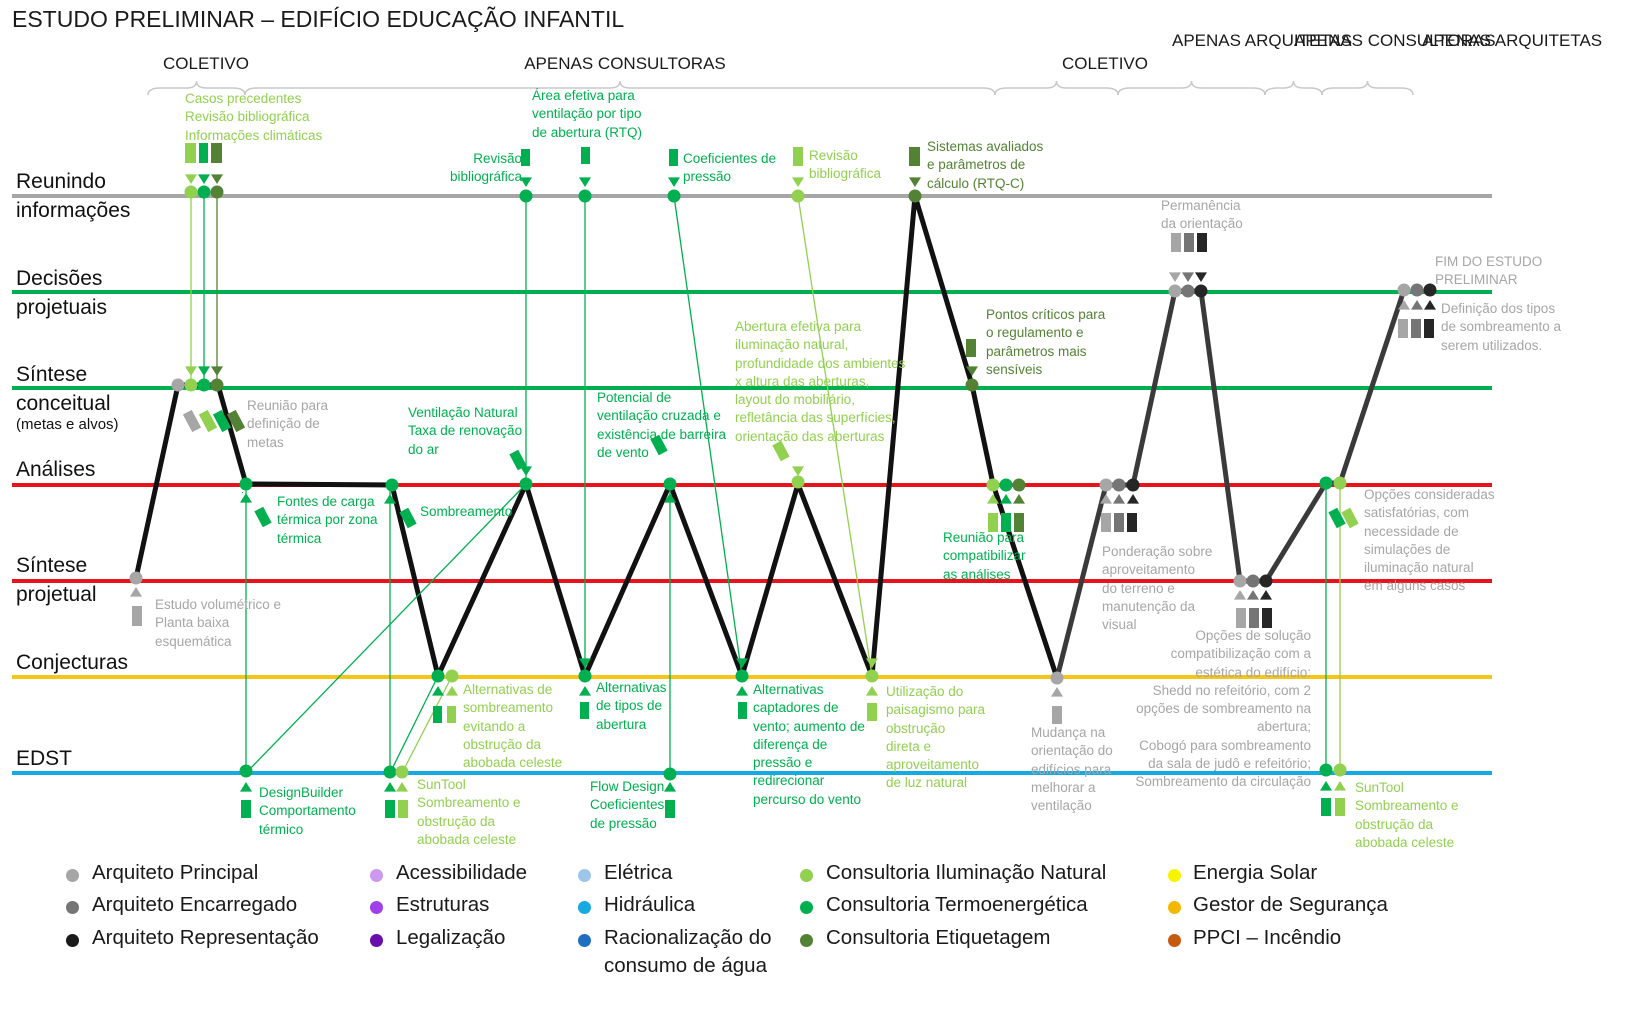 Image resolution: width=1649 pixels, height=1034 pixels. I want to click on legend-label: Acessibilidade, so click(462, 872).